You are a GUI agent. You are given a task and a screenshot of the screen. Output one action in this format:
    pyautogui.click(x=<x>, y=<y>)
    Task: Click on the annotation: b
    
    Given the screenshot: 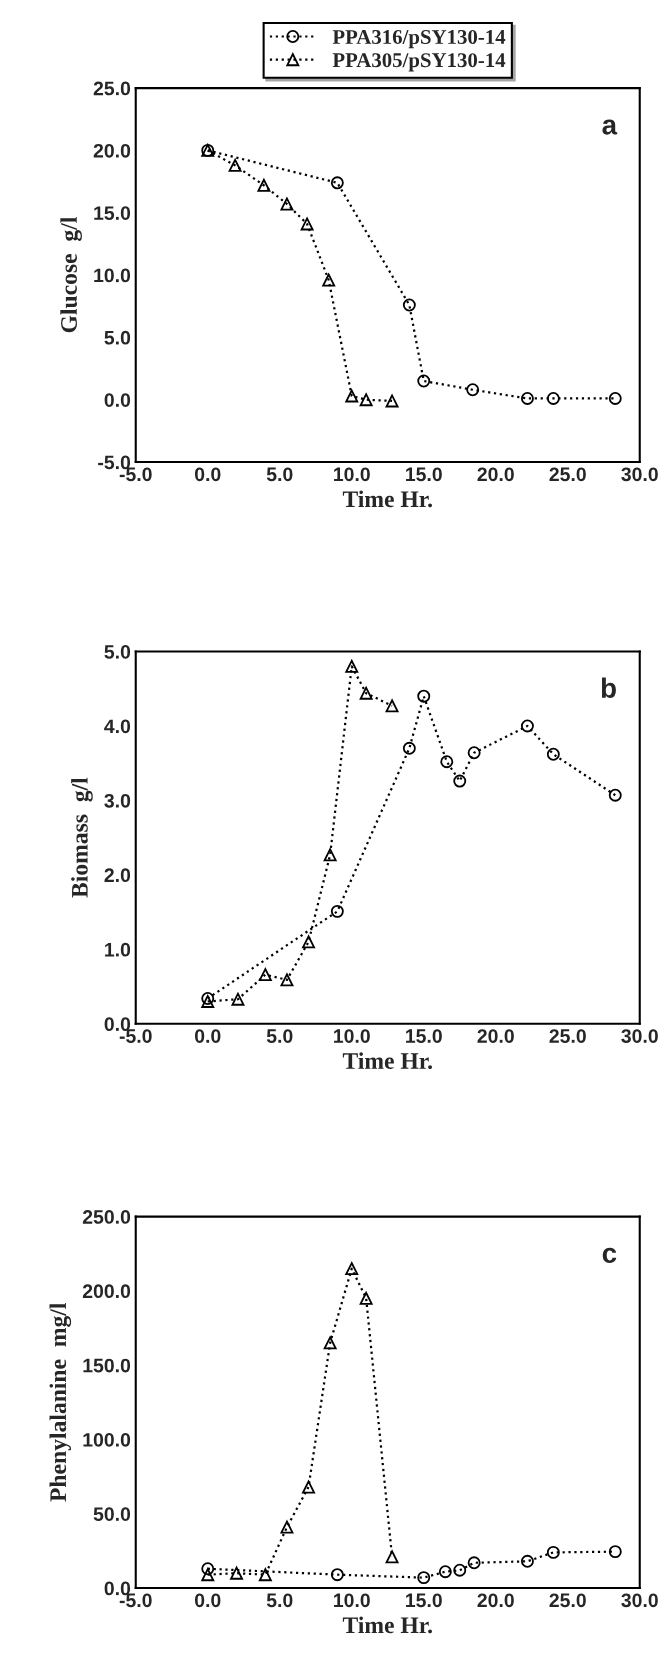 What is the action you would take?
    pyautogui.click(x=608, y=687)
    